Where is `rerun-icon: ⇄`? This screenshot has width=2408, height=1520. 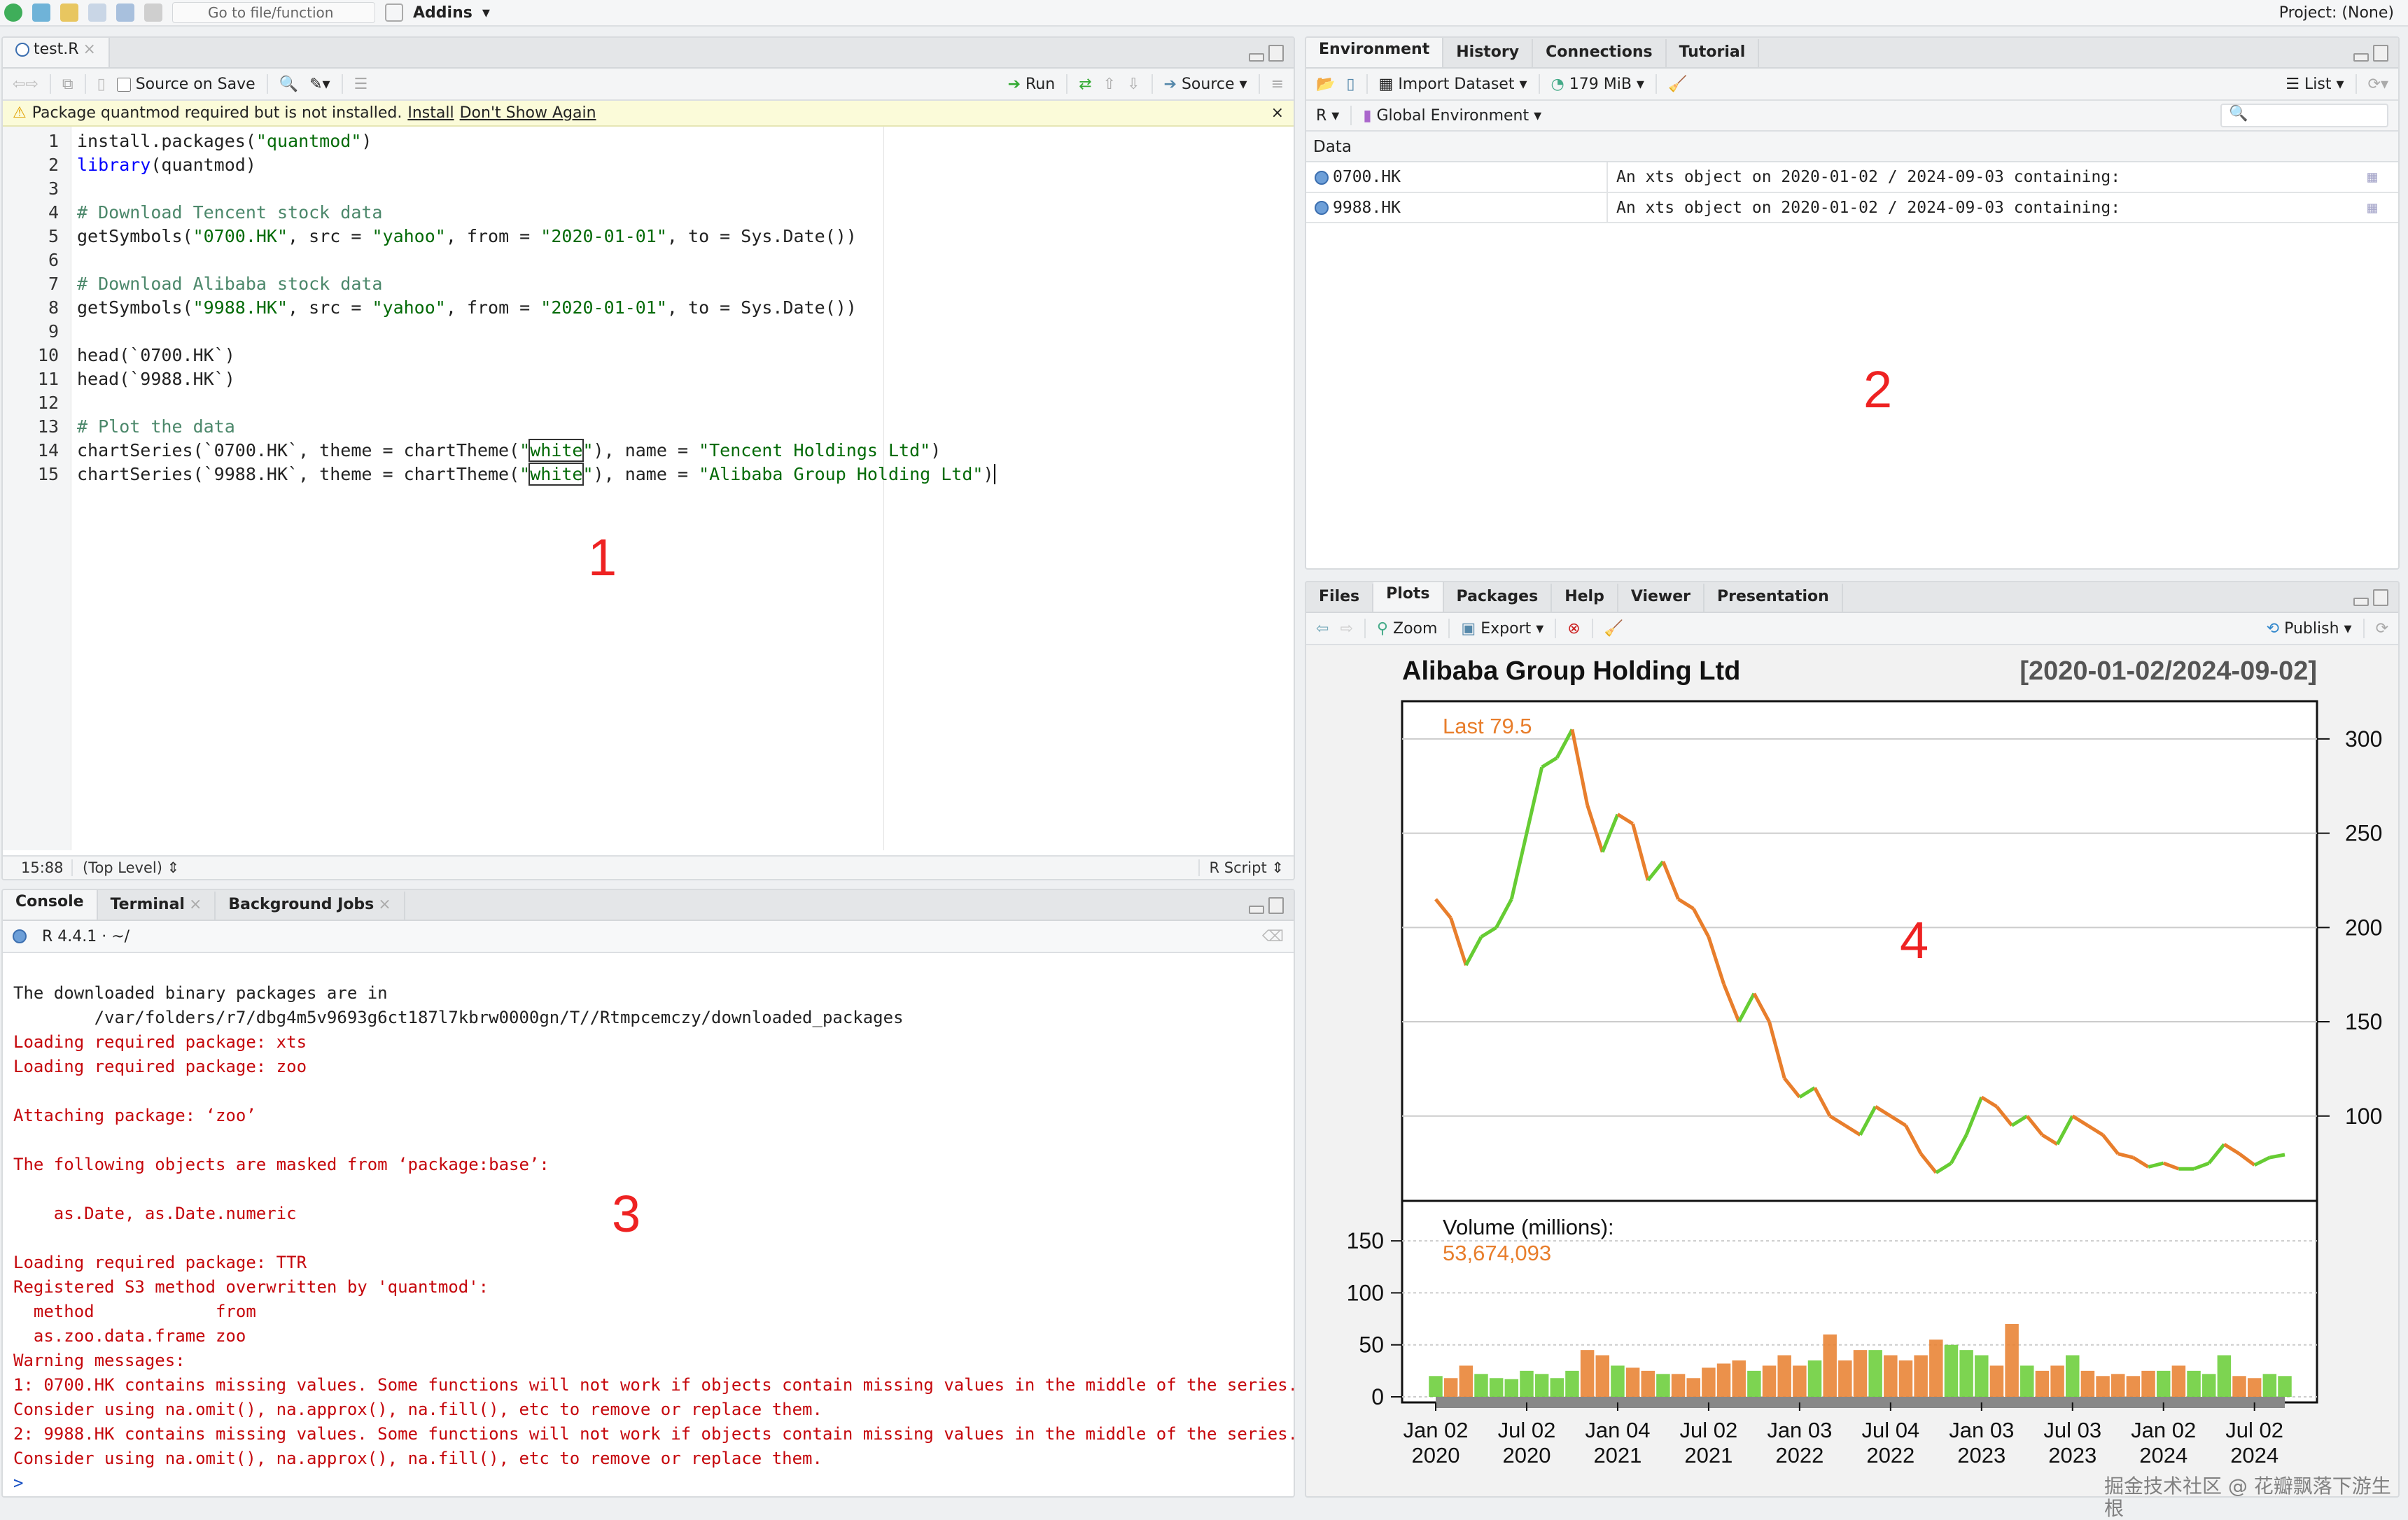
rerun-icon: ⇄ is located at coordinates (1085, 84).